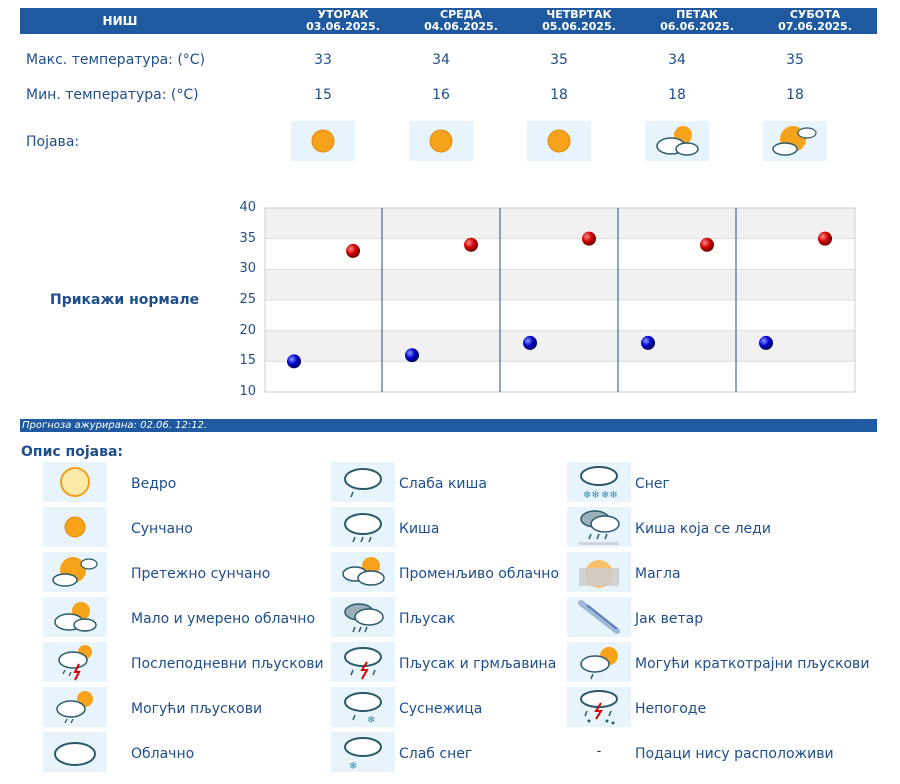  What do you see at coordinates (72, 452) in the screenshot?
I see `legend-title: Опис појава:` at bounding box center [72, 452].